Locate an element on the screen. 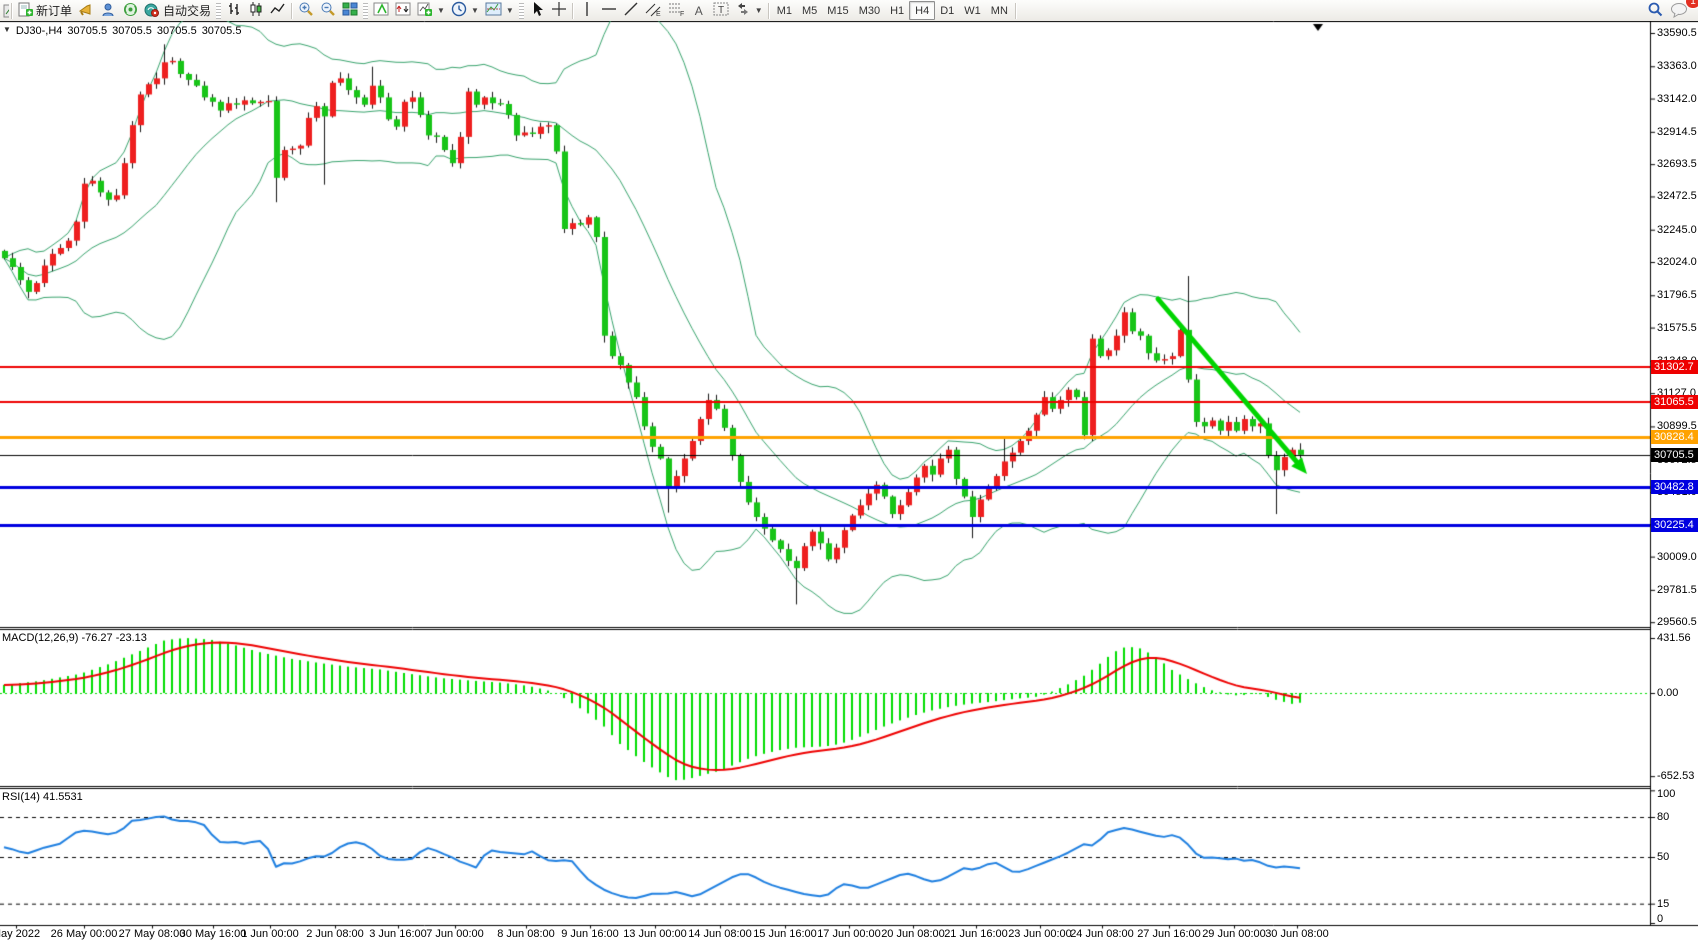  cursor-tool-button is located at coordinates (537, 10).